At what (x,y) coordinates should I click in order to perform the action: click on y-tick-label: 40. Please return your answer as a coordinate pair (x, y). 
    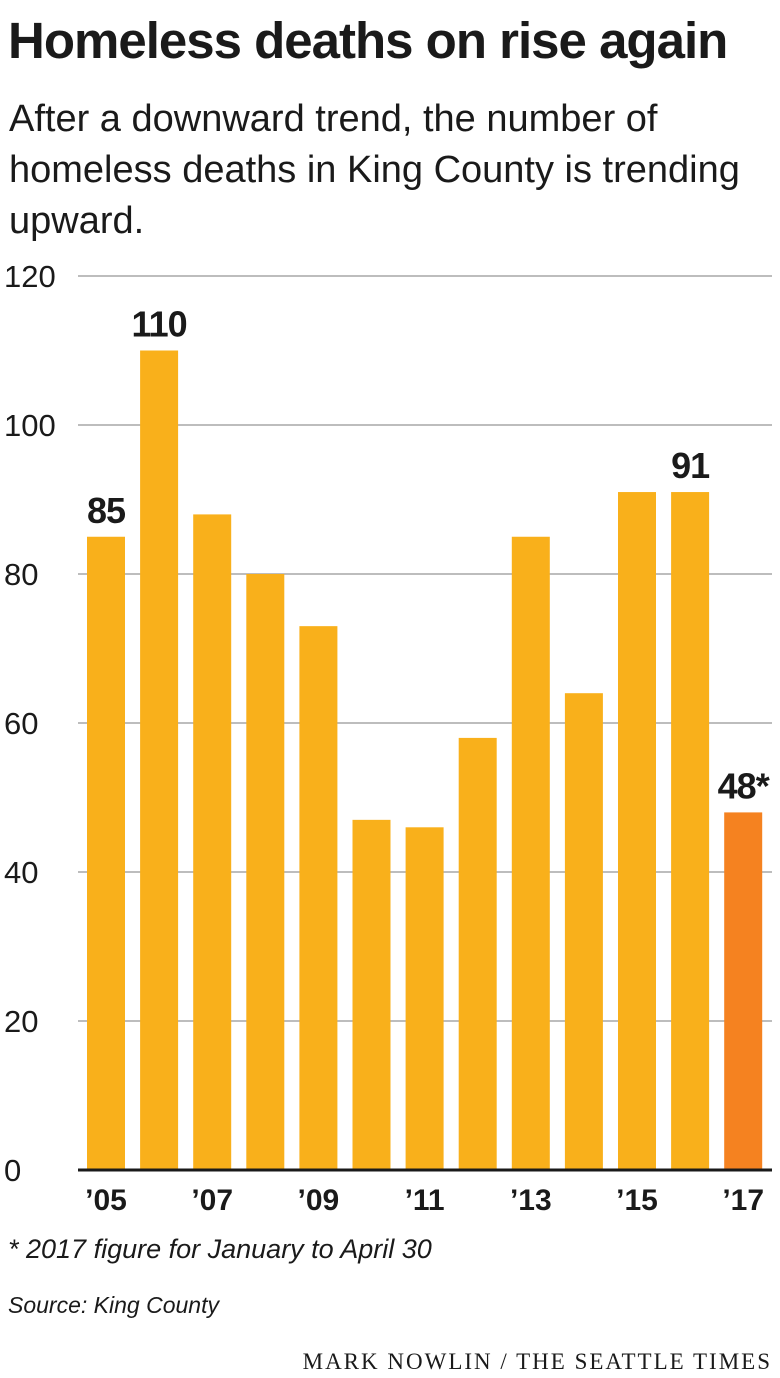
    Looking at the image, I should click on (21, 872).